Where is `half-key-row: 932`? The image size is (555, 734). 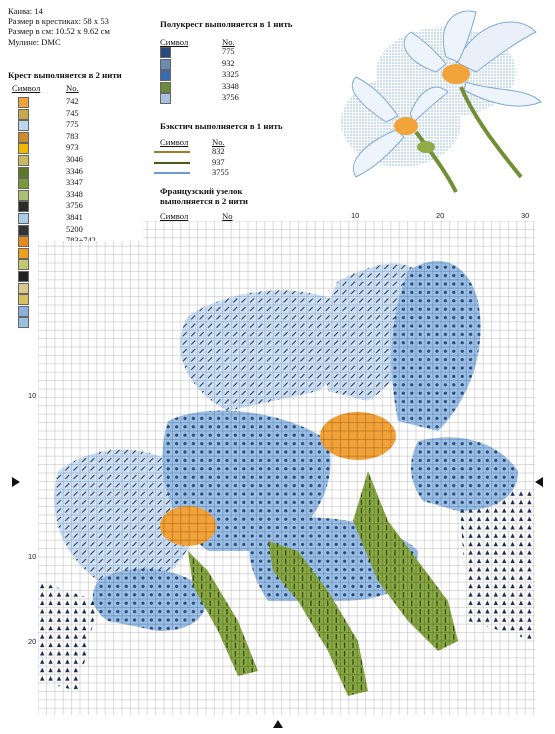
half-key-row: 932 is located at coordinates (230, 64).